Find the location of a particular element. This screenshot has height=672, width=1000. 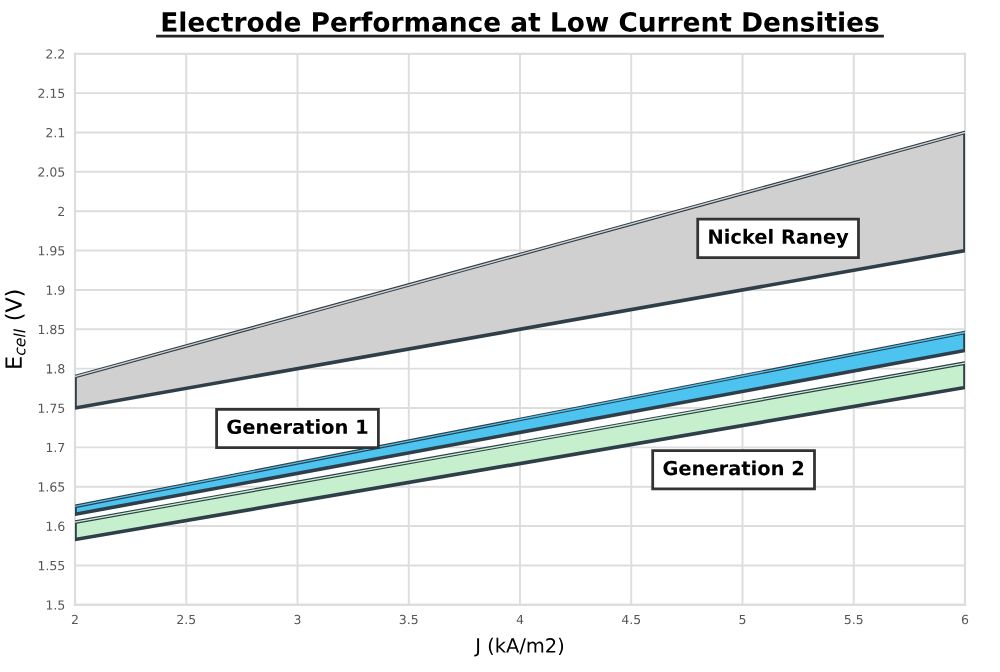

x-axis-title: J (kA/m2) is located at coordinates (519, 647).